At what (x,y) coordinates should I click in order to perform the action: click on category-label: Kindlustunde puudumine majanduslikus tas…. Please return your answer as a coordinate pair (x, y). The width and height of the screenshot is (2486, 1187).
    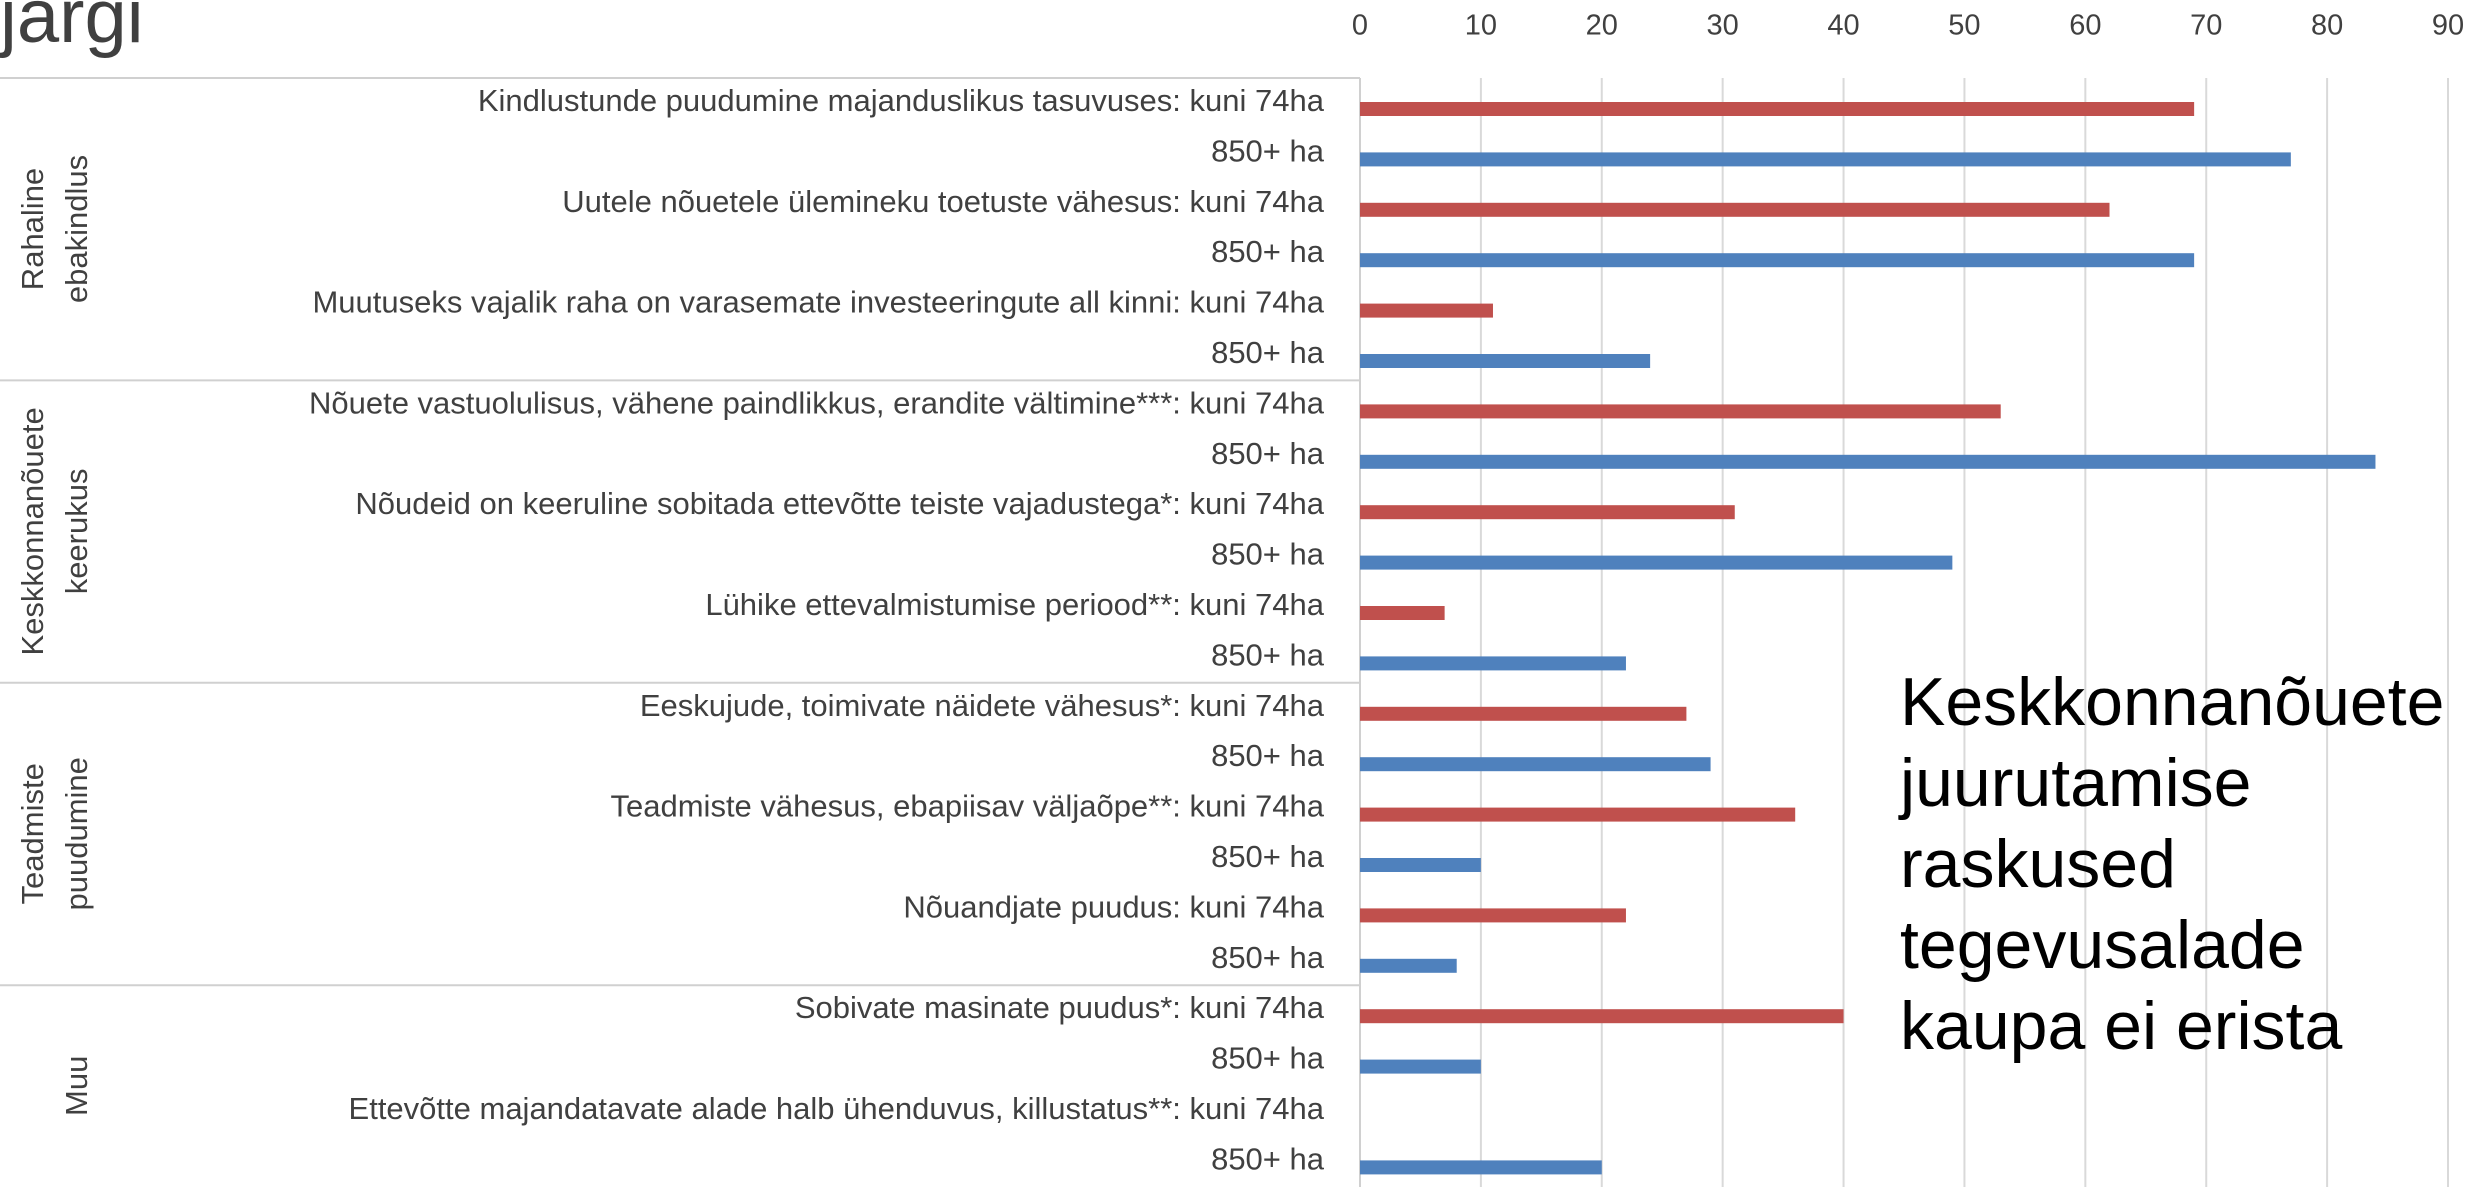
    Looking at the image, I should click on (829, 100).